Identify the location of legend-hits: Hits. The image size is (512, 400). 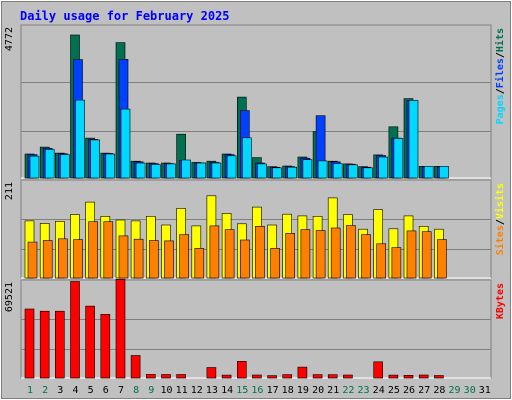
(500, 40).